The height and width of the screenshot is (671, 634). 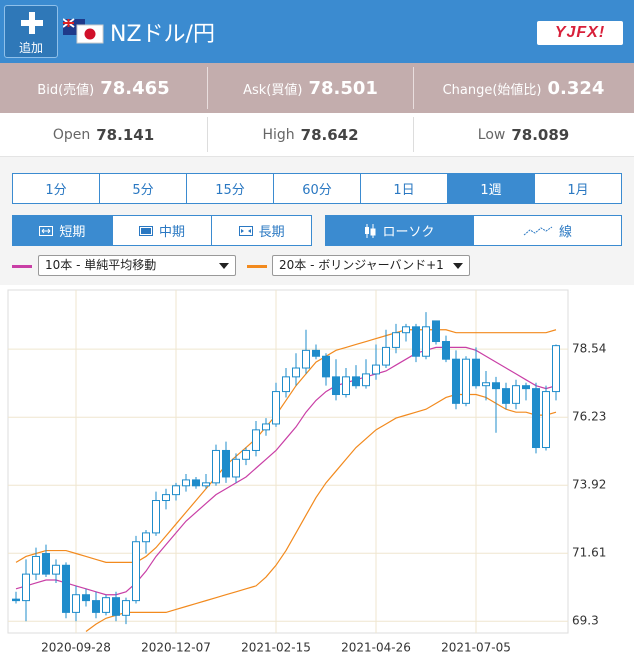 I want to click on open-value: 78.141, so click(x=125, y=134).